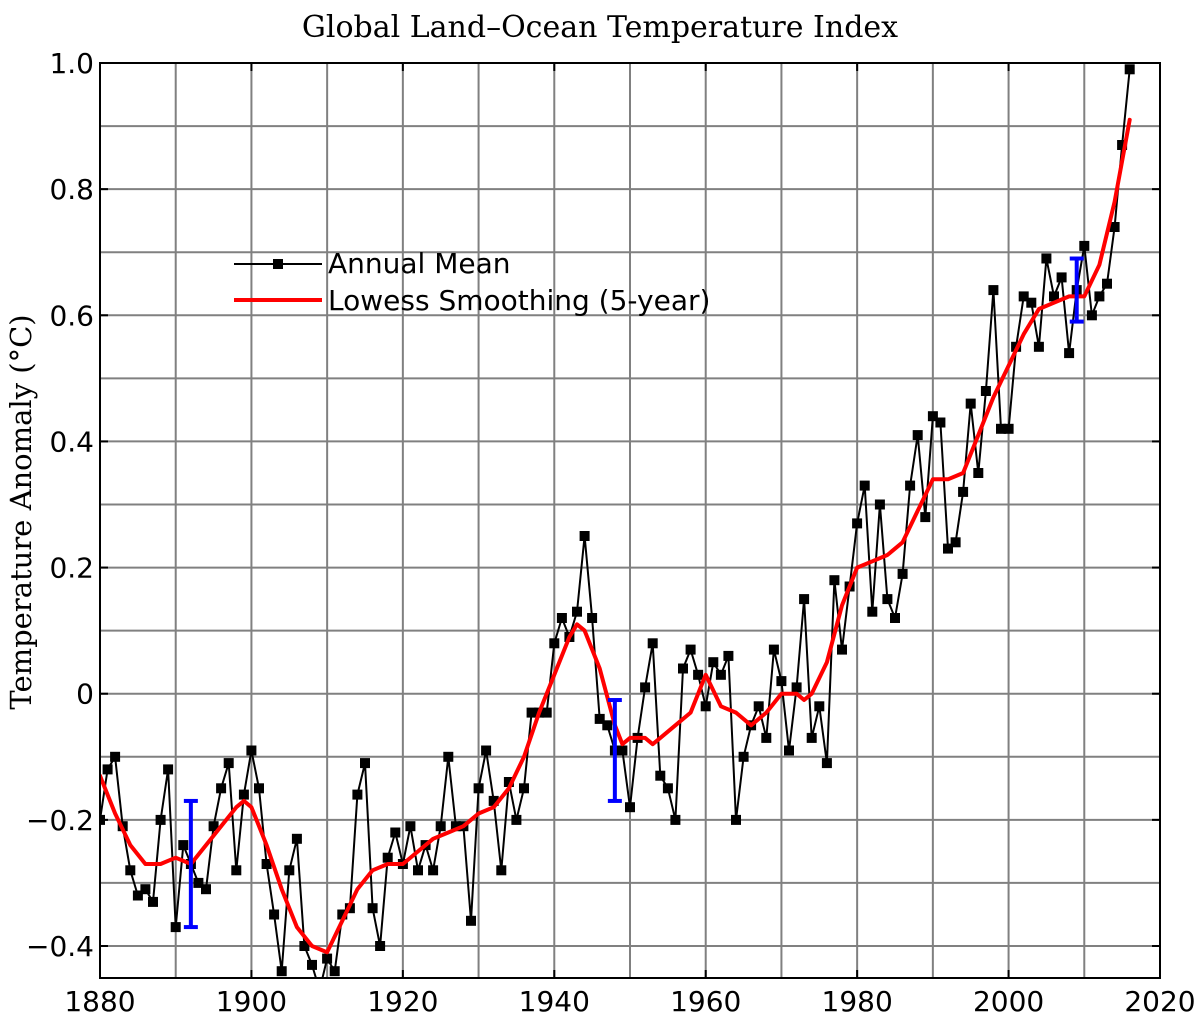 The height and width of the screenshot is (1016, 1200). Describe the element at coordinates (652, 643) in the screenshot. I see `data-point-1953` at that location.